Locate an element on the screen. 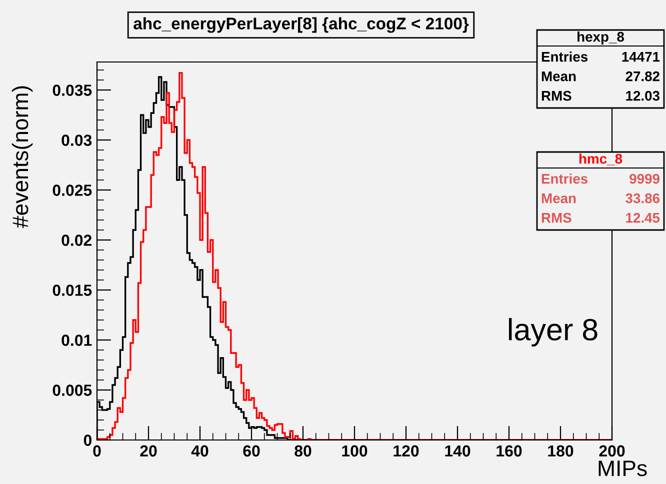 The width and height of the screenshot is (666, 484). x-tick-label: 0 is located at coordinates (97, 451).